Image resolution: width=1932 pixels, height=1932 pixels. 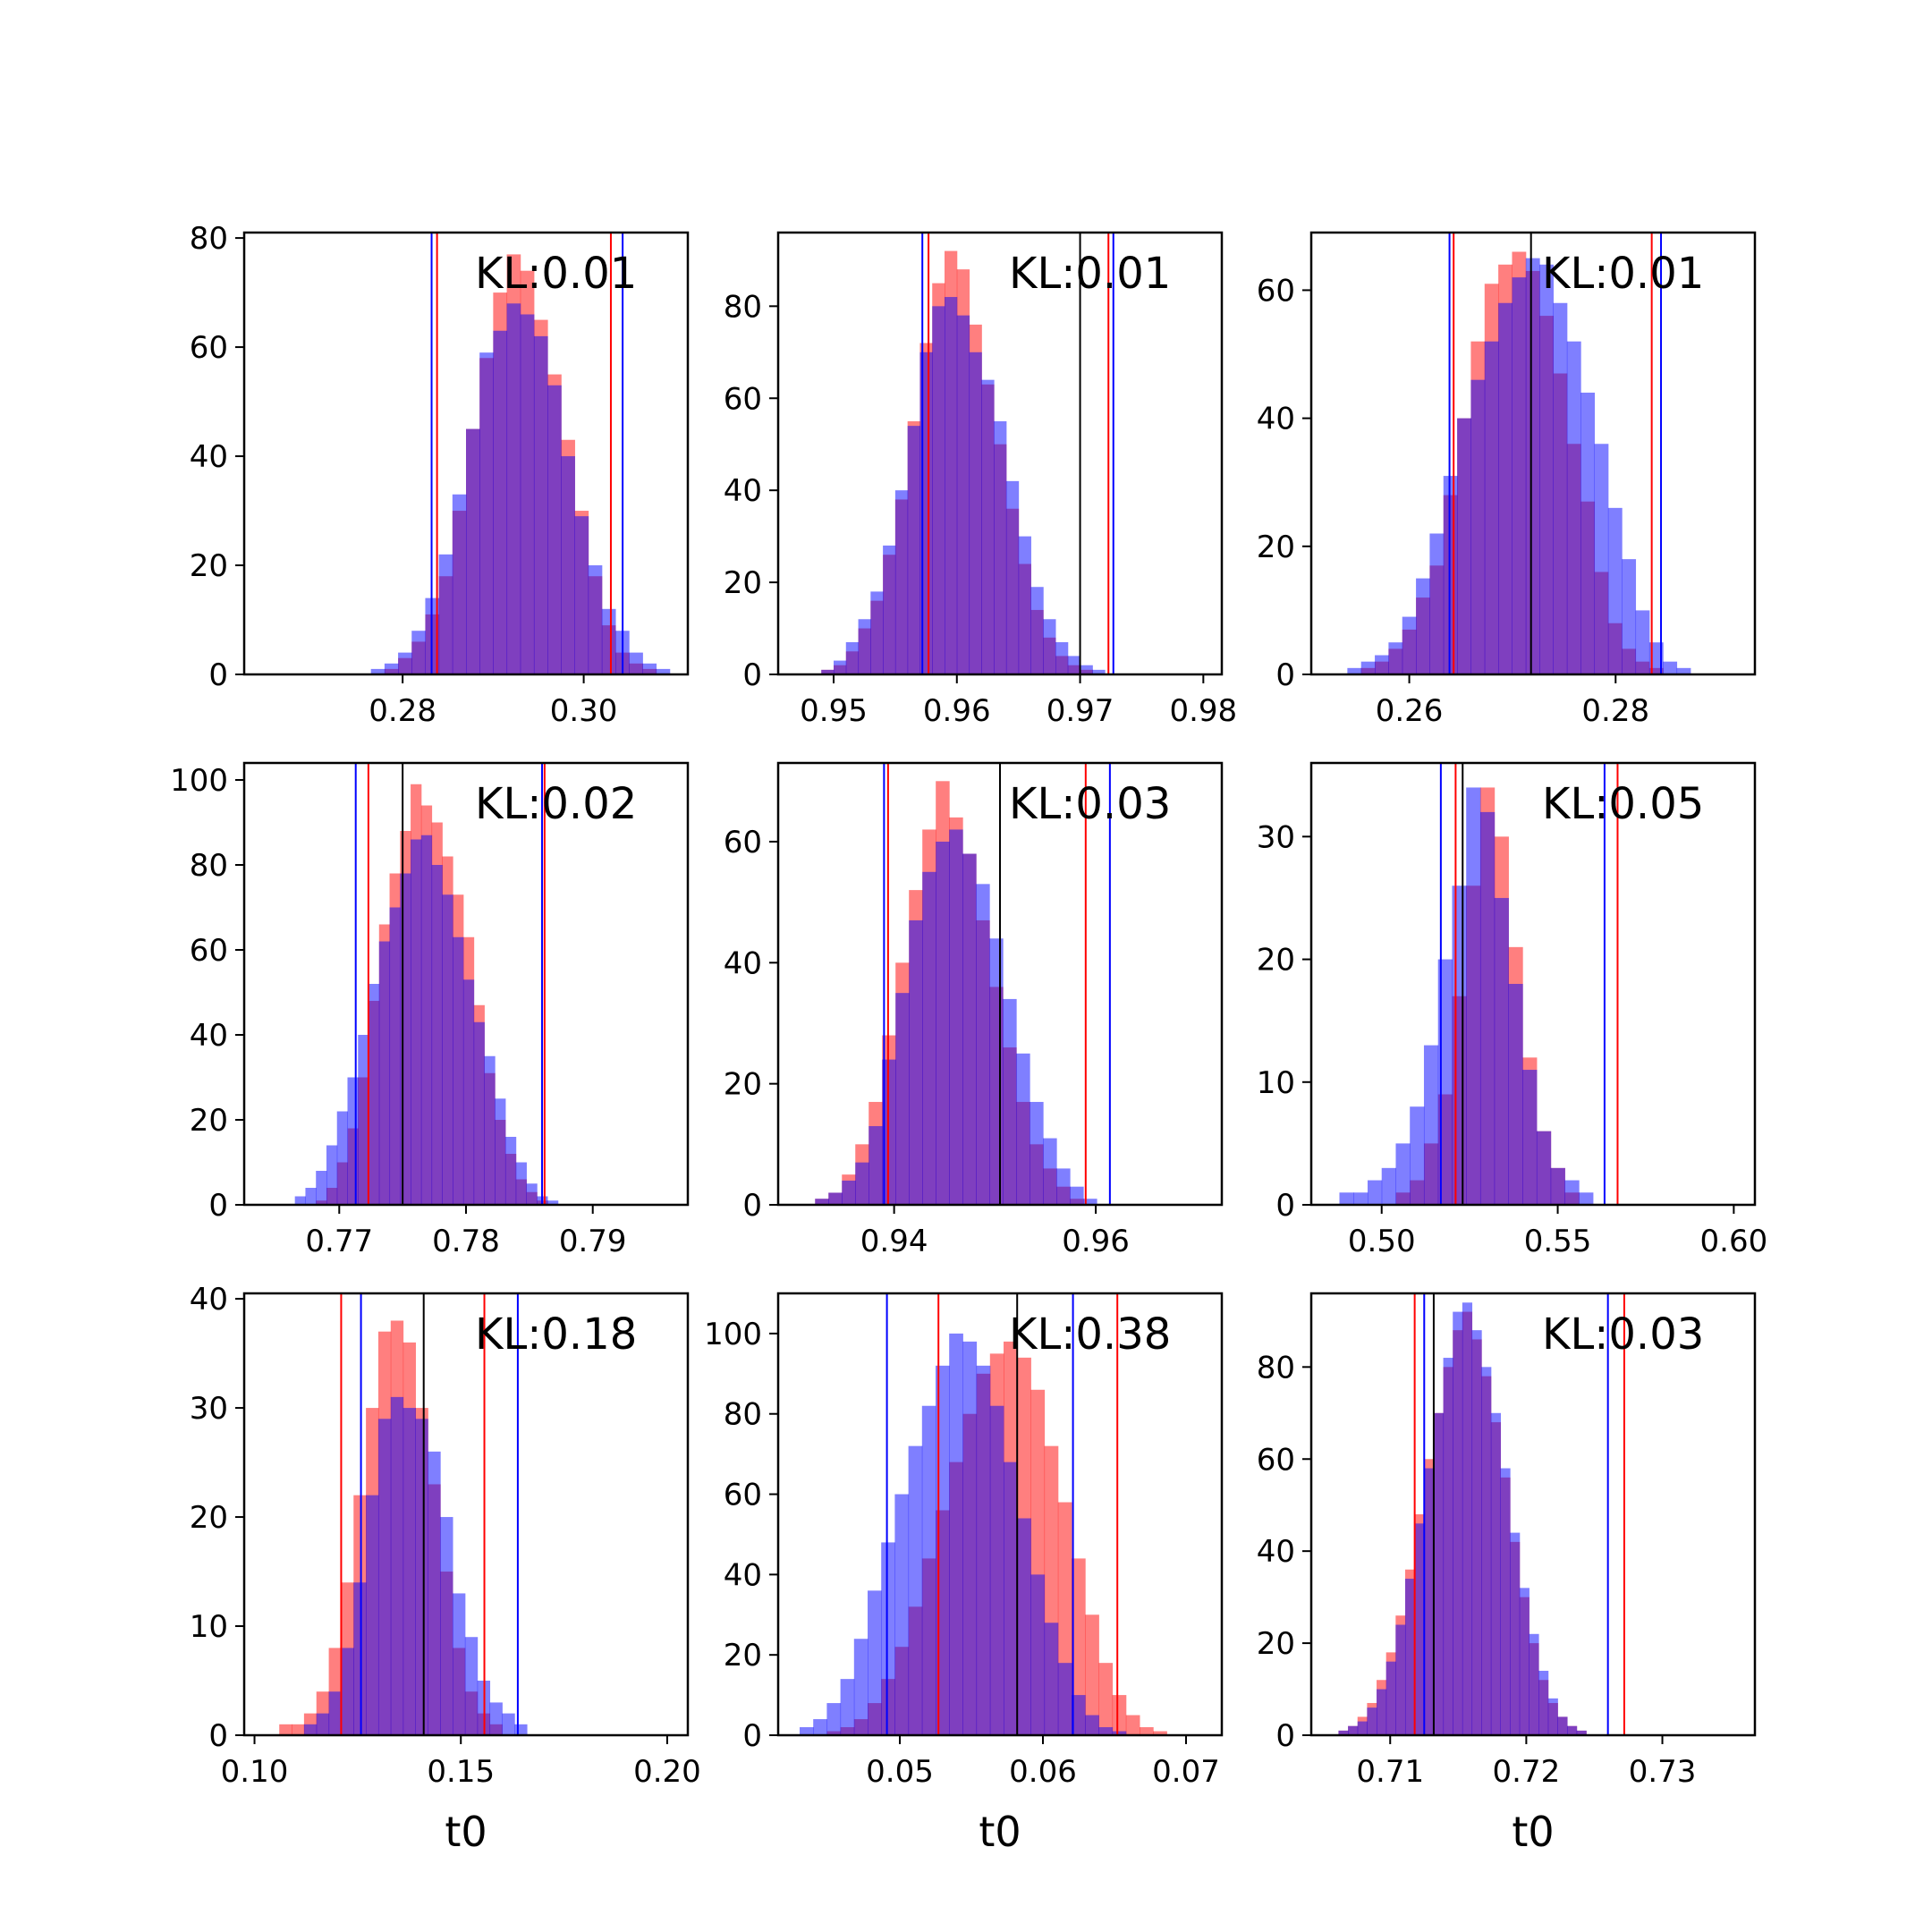 I want to click on axes-frame, so click(x=1000, y=1514).